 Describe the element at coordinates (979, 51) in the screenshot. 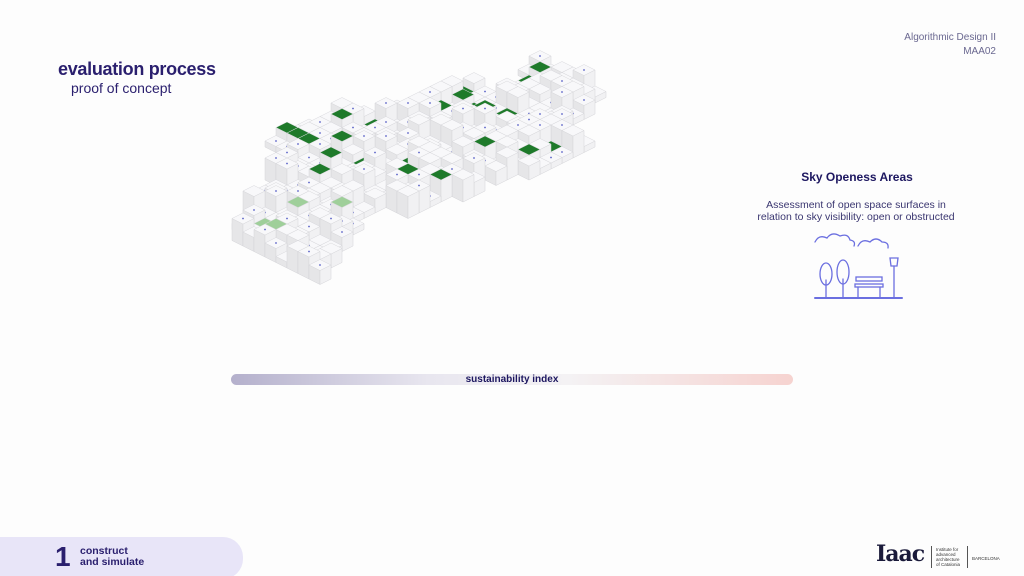

I see `course-code: MAA02` at that location.